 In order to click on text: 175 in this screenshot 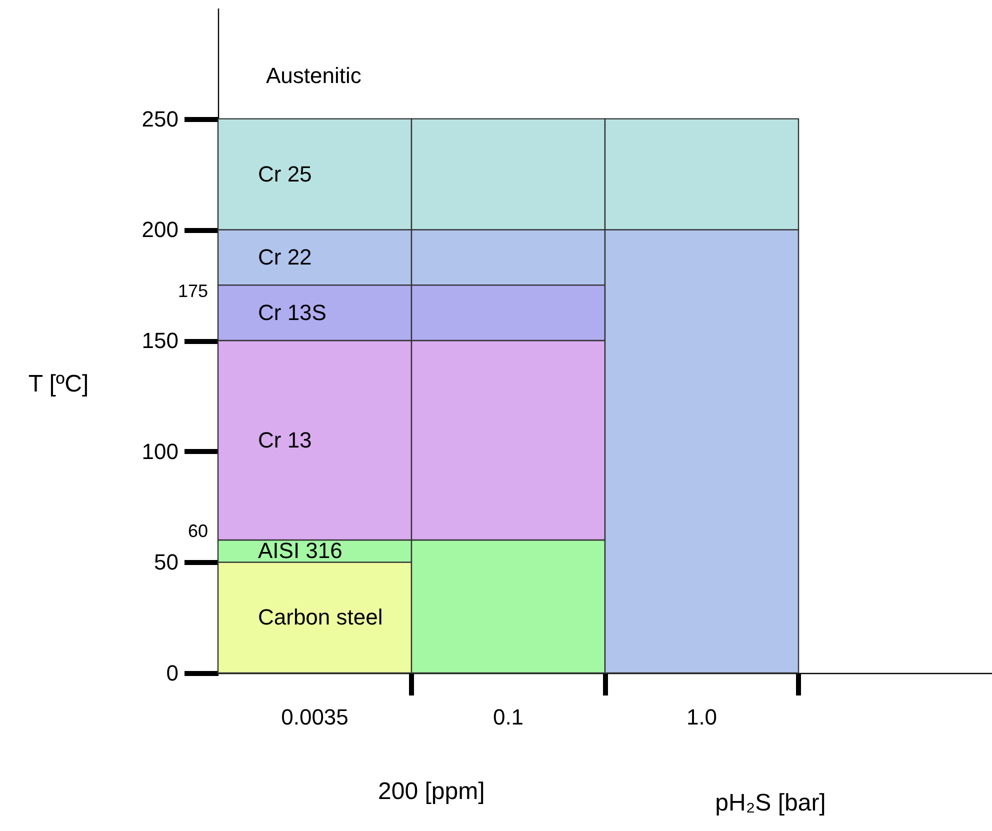, I will do `click(193, 291)`.